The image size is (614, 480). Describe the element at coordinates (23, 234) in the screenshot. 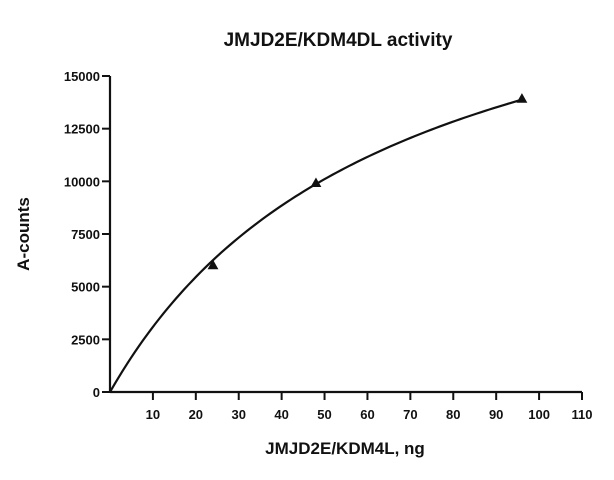

I see `y-axis-label: A-counts` at that location.